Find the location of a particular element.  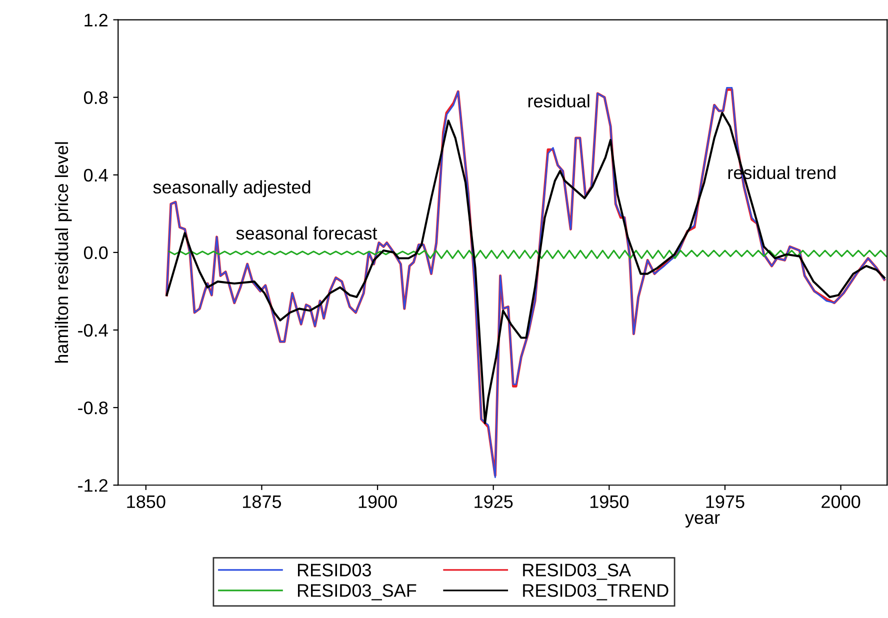

y-axis-title: hamilton residual price level is located at coordinates (63, 252).